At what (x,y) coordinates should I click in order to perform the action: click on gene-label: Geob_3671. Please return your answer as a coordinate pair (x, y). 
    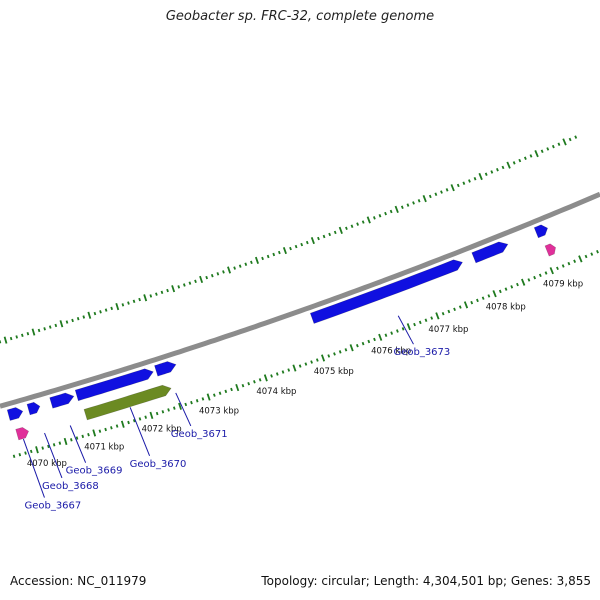
    Looking at the image, I should click on (199, 434).